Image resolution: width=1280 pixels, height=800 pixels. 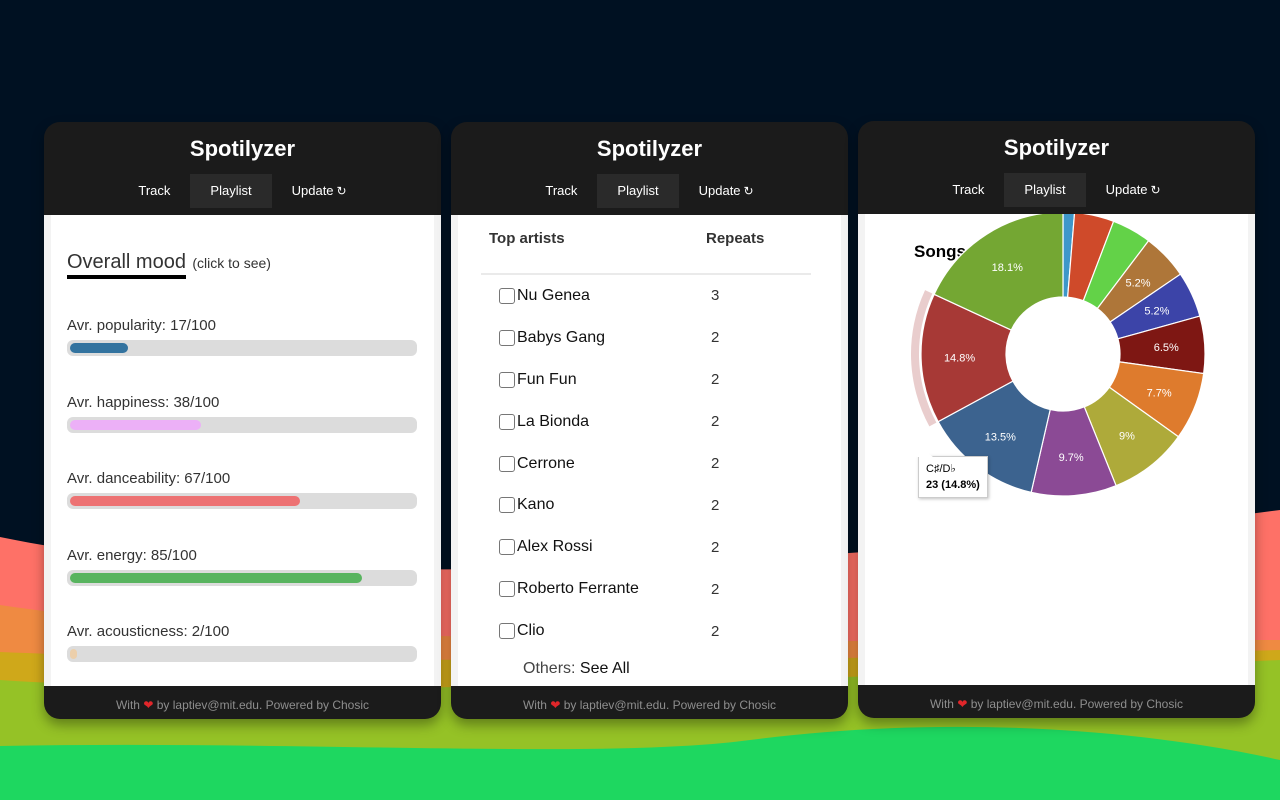 I want to click on others-row: Others: See All, so click(x=661, y=669).